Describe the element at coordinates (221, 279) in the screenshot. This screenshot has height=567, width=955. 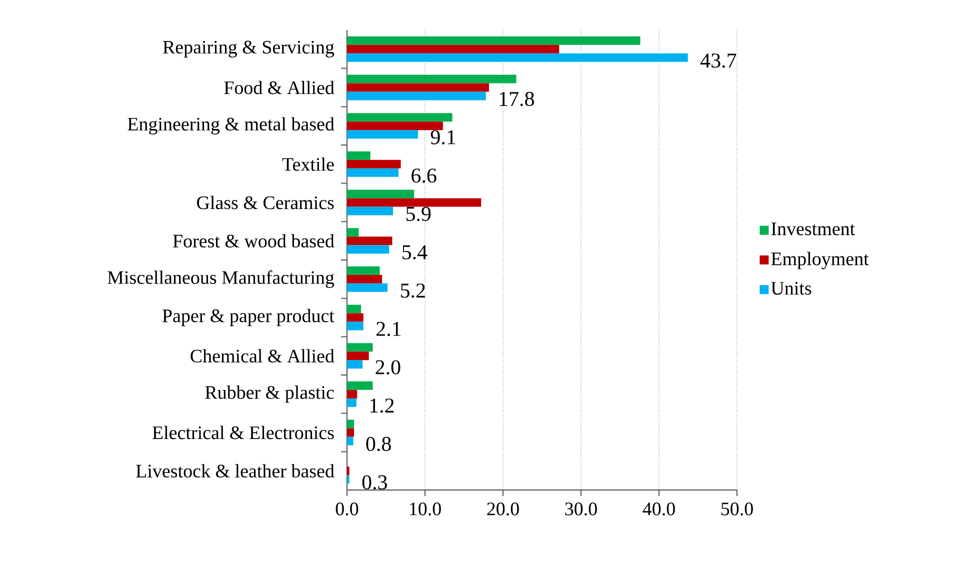
I see `y-tick-label: Miscellaneous Manufacturing` at that location.